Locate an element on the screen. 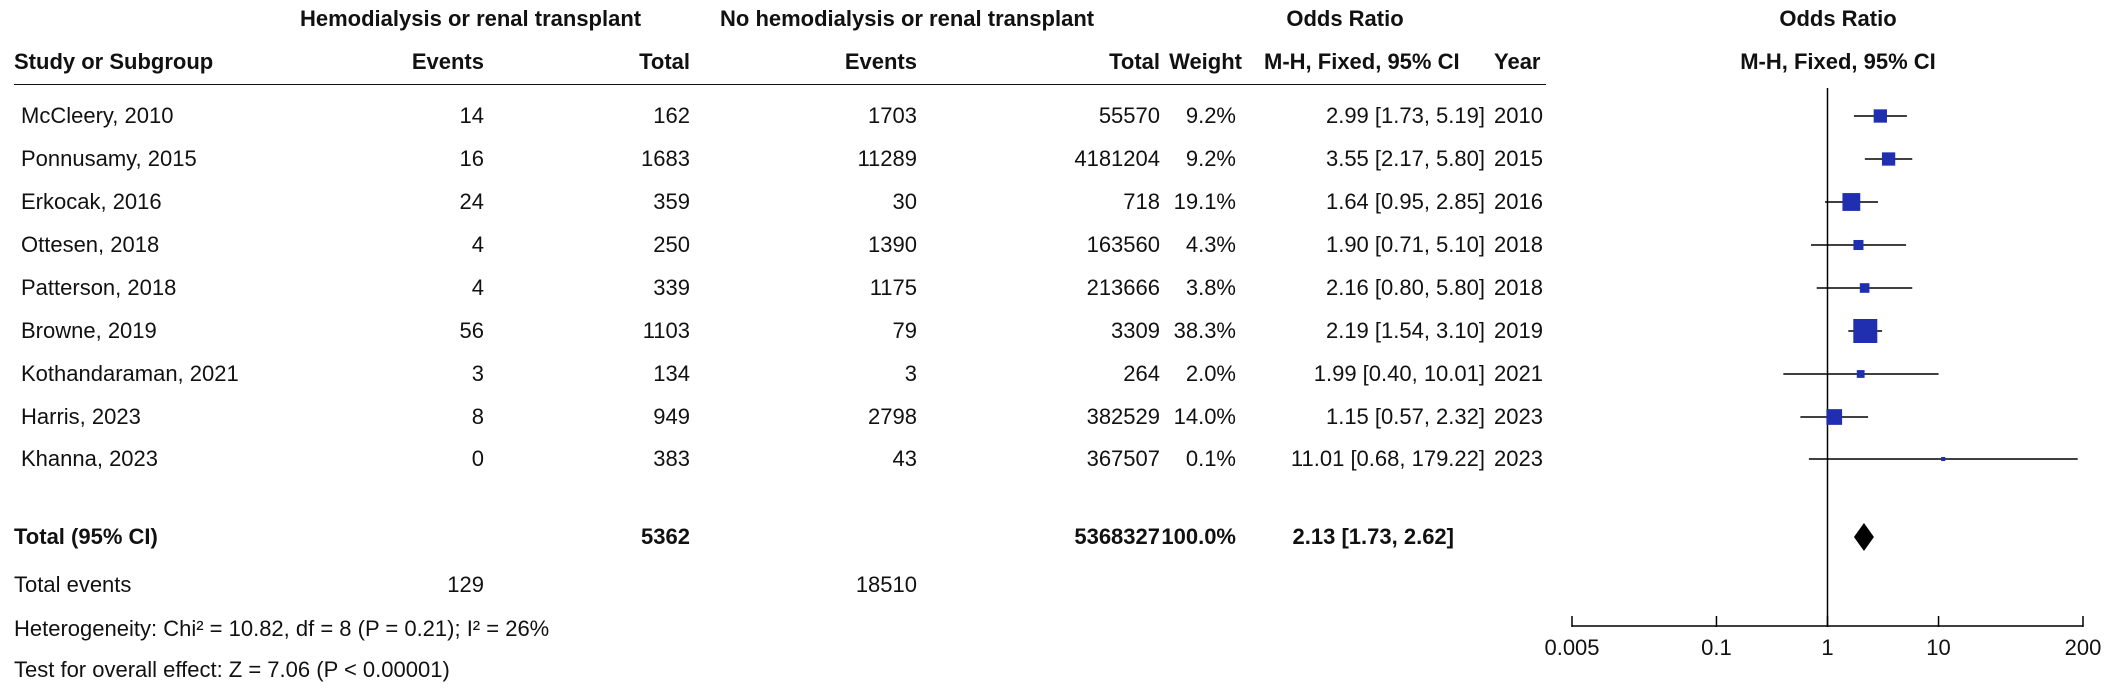  year: 2010 is located at coordinates (1518, 115).